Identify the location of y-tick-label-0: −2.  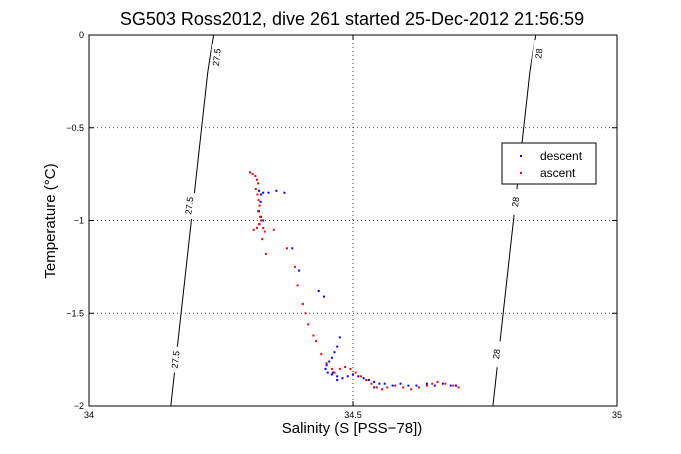
(79, 406).